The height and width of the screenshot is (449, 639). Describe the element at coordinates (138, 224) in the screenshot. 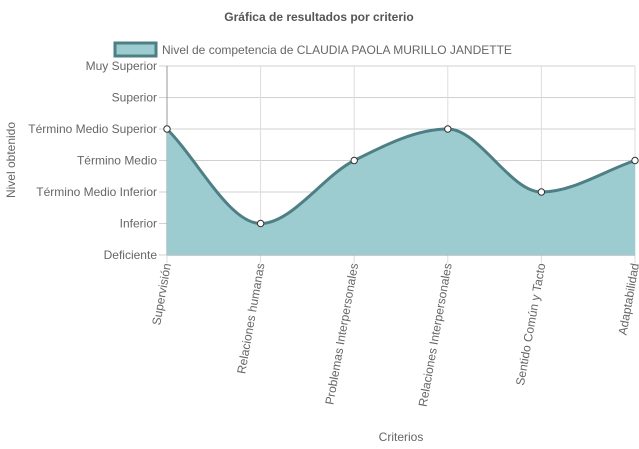

I see `y-tick-label: Inferior` at that location.